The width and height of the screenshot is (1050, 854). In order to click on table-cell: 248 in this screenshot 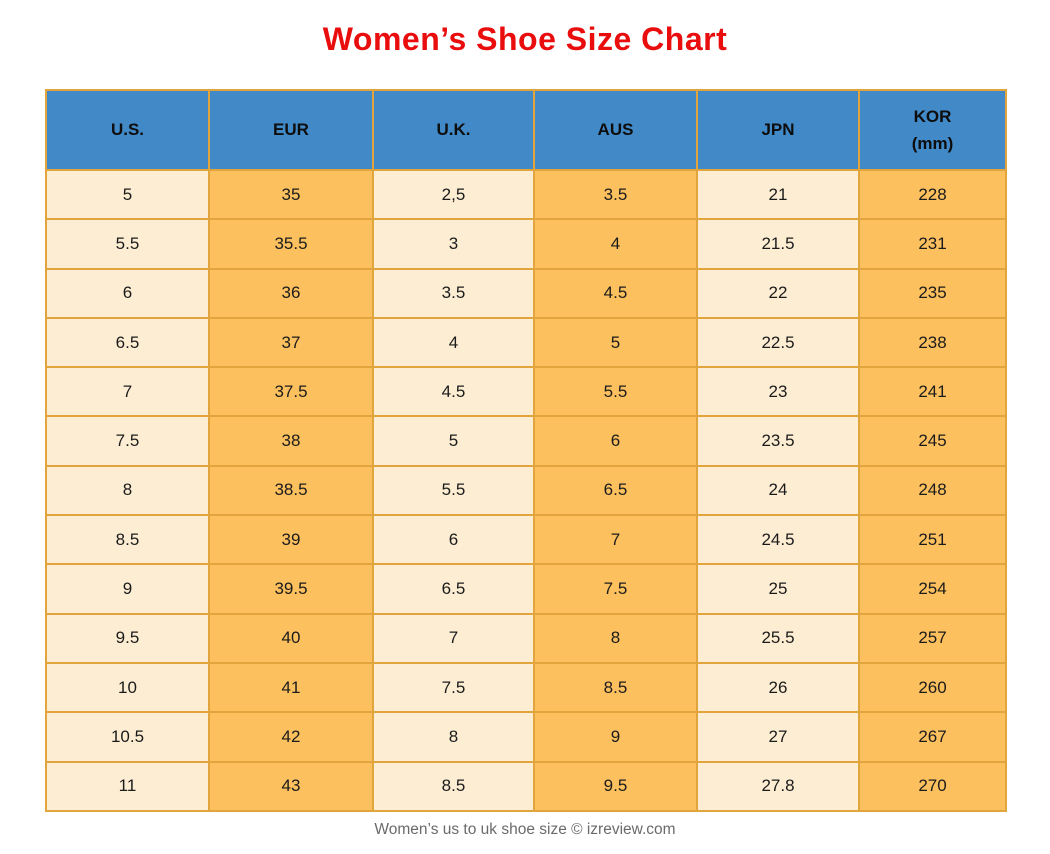, I will do `click(932, 490)`.